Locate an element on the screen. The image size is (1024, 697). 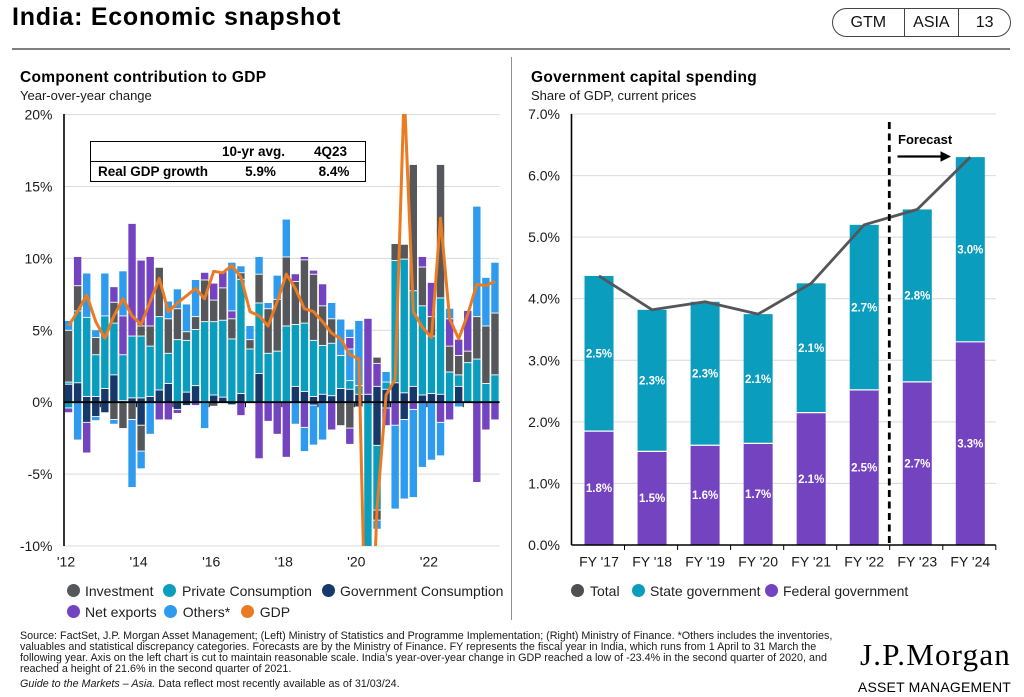
svg-text: 1.8% is located at coordinates (599, 489).